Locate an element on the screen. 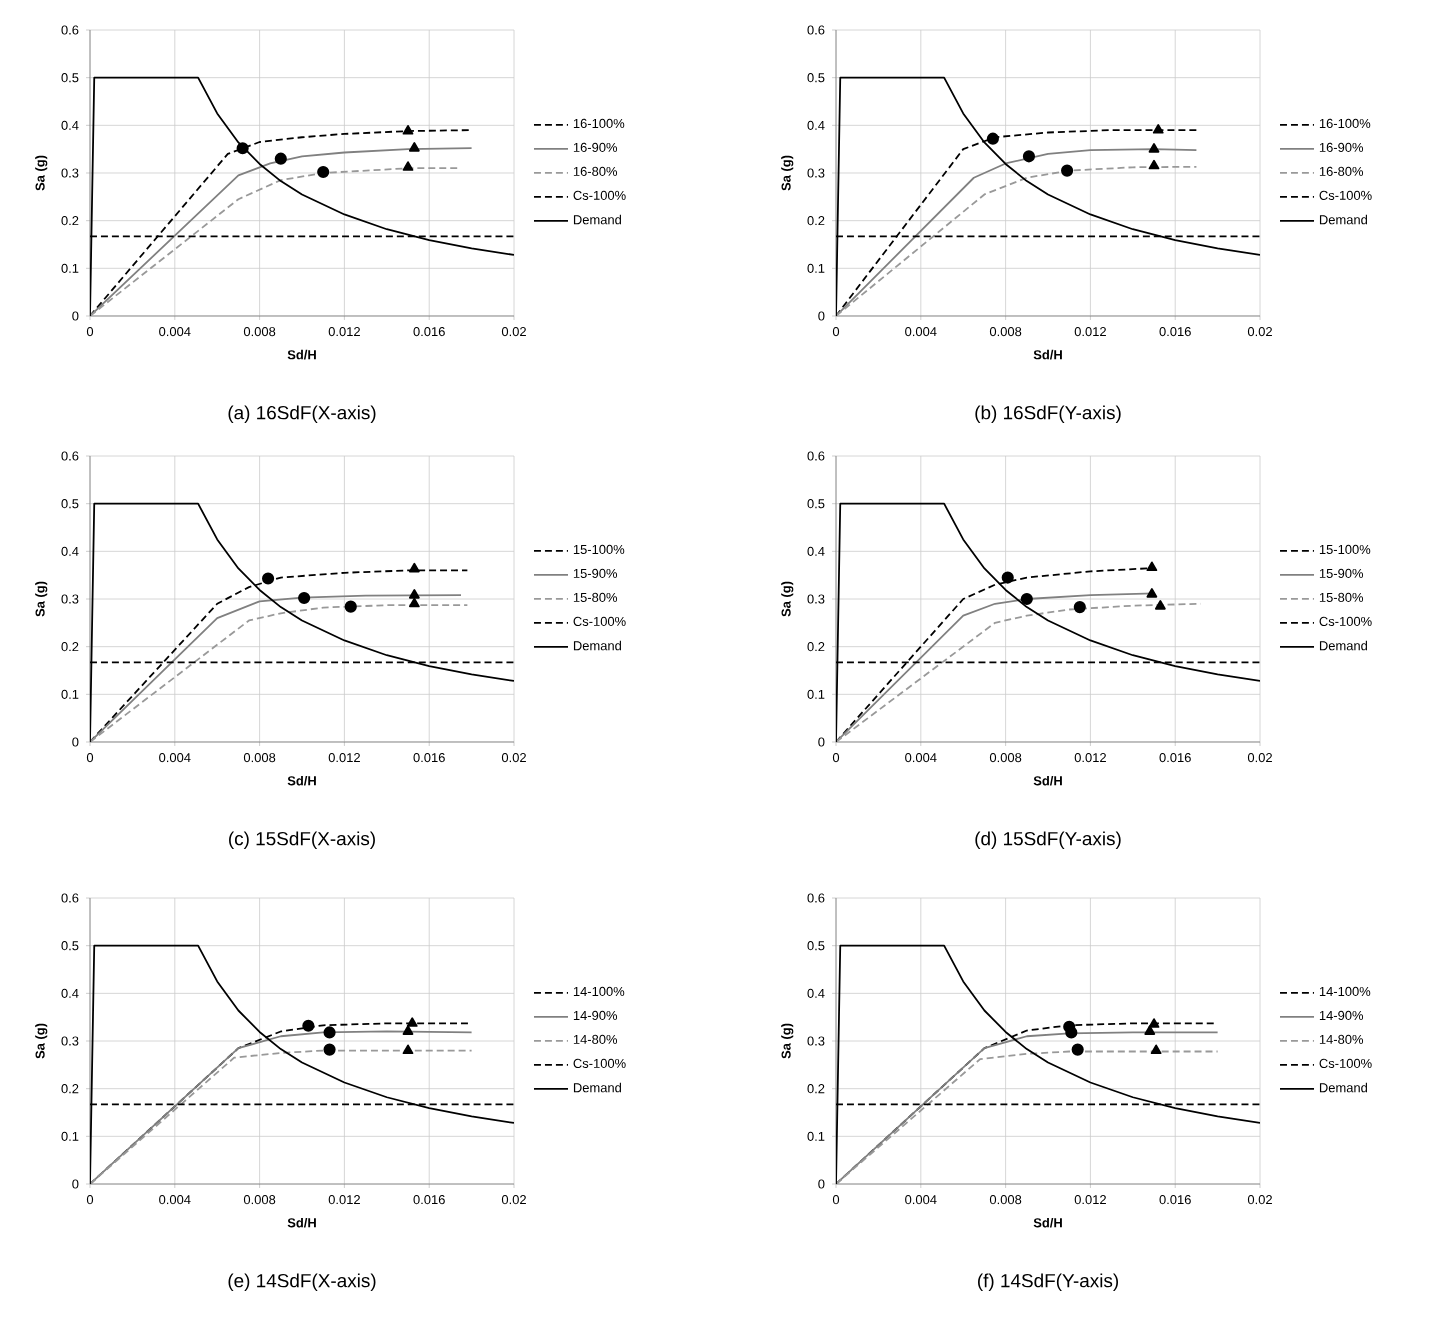 The image size is (1430, 1328). text: (d) 15SdF(Y-axis) is located at coordinates (1048, 840).